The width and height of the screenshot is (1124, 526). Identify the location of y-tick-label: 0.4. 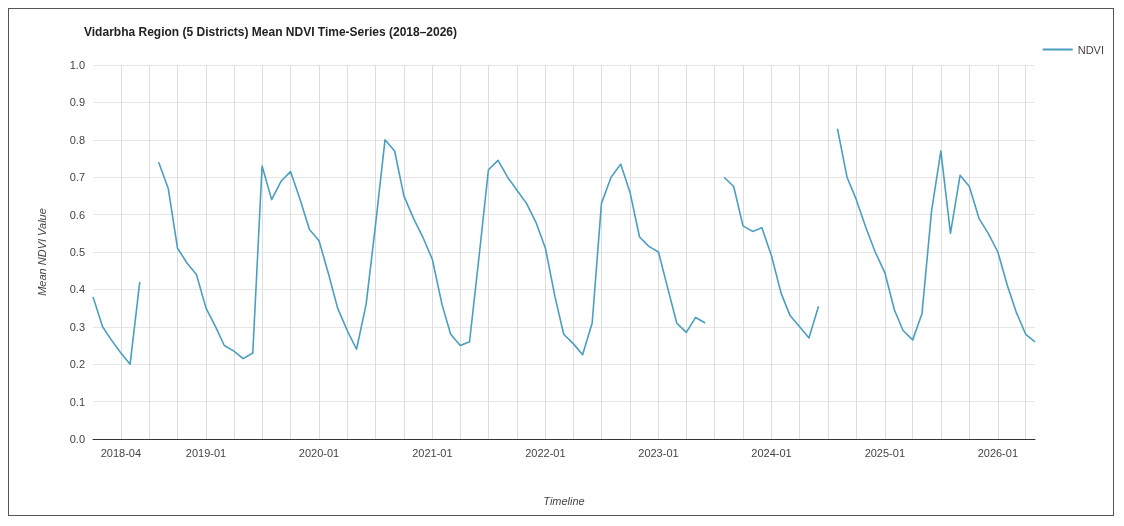
(77, 289).